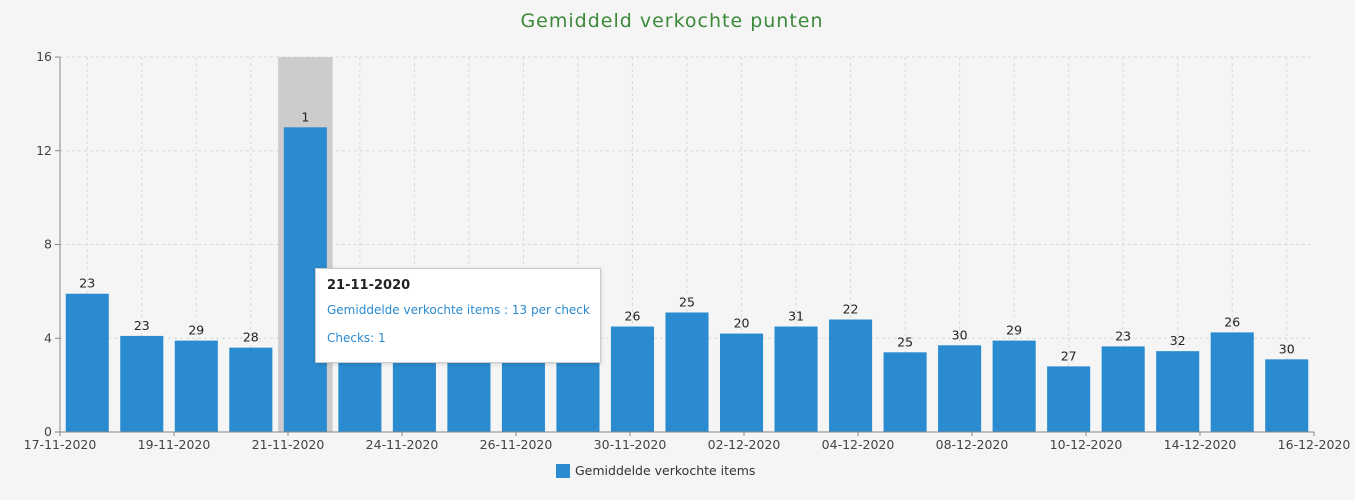 This screenshot has width=1355, height=500. I want to click on x-tick-label: 17-11-2020, so click(60, 444).